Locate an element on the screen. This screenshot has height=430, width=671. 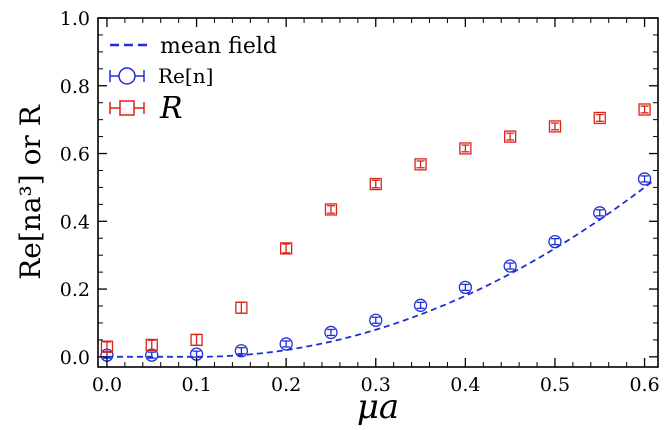
x-axis-label: μa is located at coordinates (378, 407).